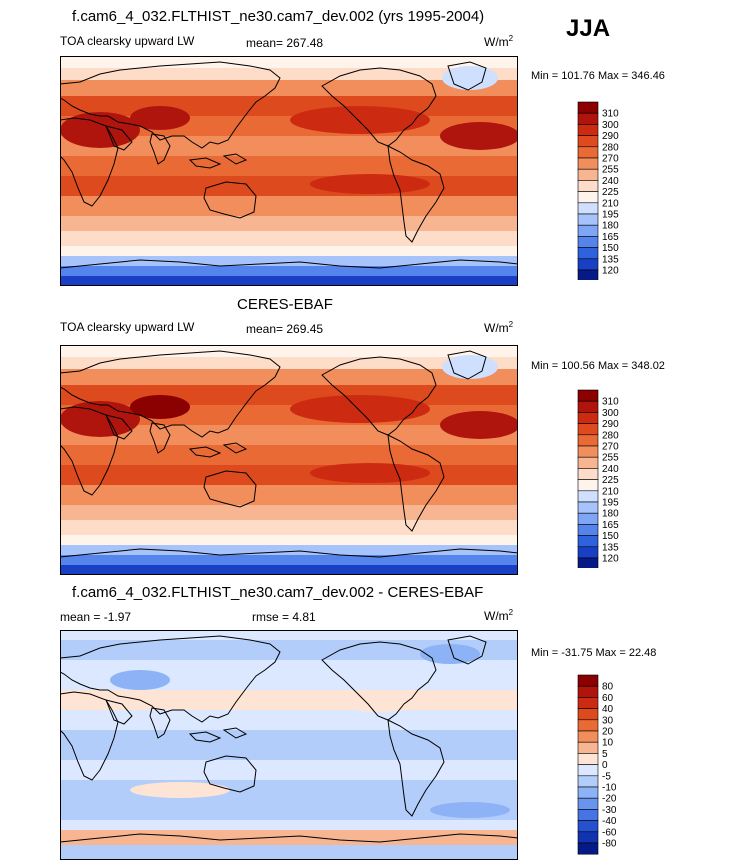 This screenshot has width=732, height=865. What do you see at coordinates (609, 832) in the screenshot?
I see `colorbar-label: -60` at bounding box center [609, 832].